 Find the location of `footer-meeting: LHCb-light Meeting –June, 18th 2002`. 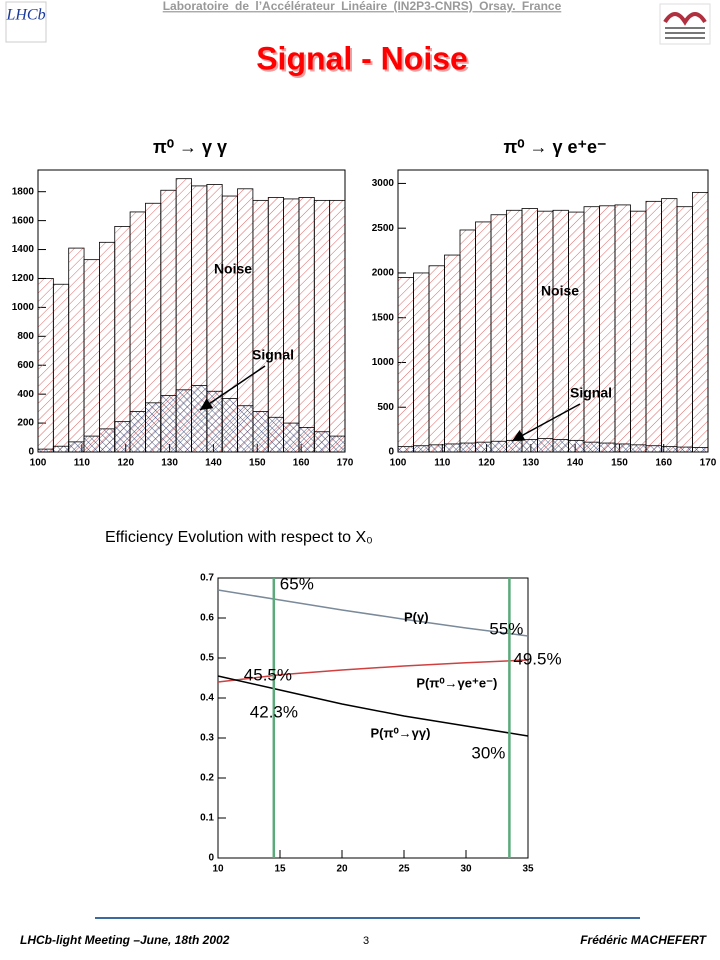

footer-meeting: LHCb-light Meeting –June, 18th 2002 is located at coordinates (125, 940).